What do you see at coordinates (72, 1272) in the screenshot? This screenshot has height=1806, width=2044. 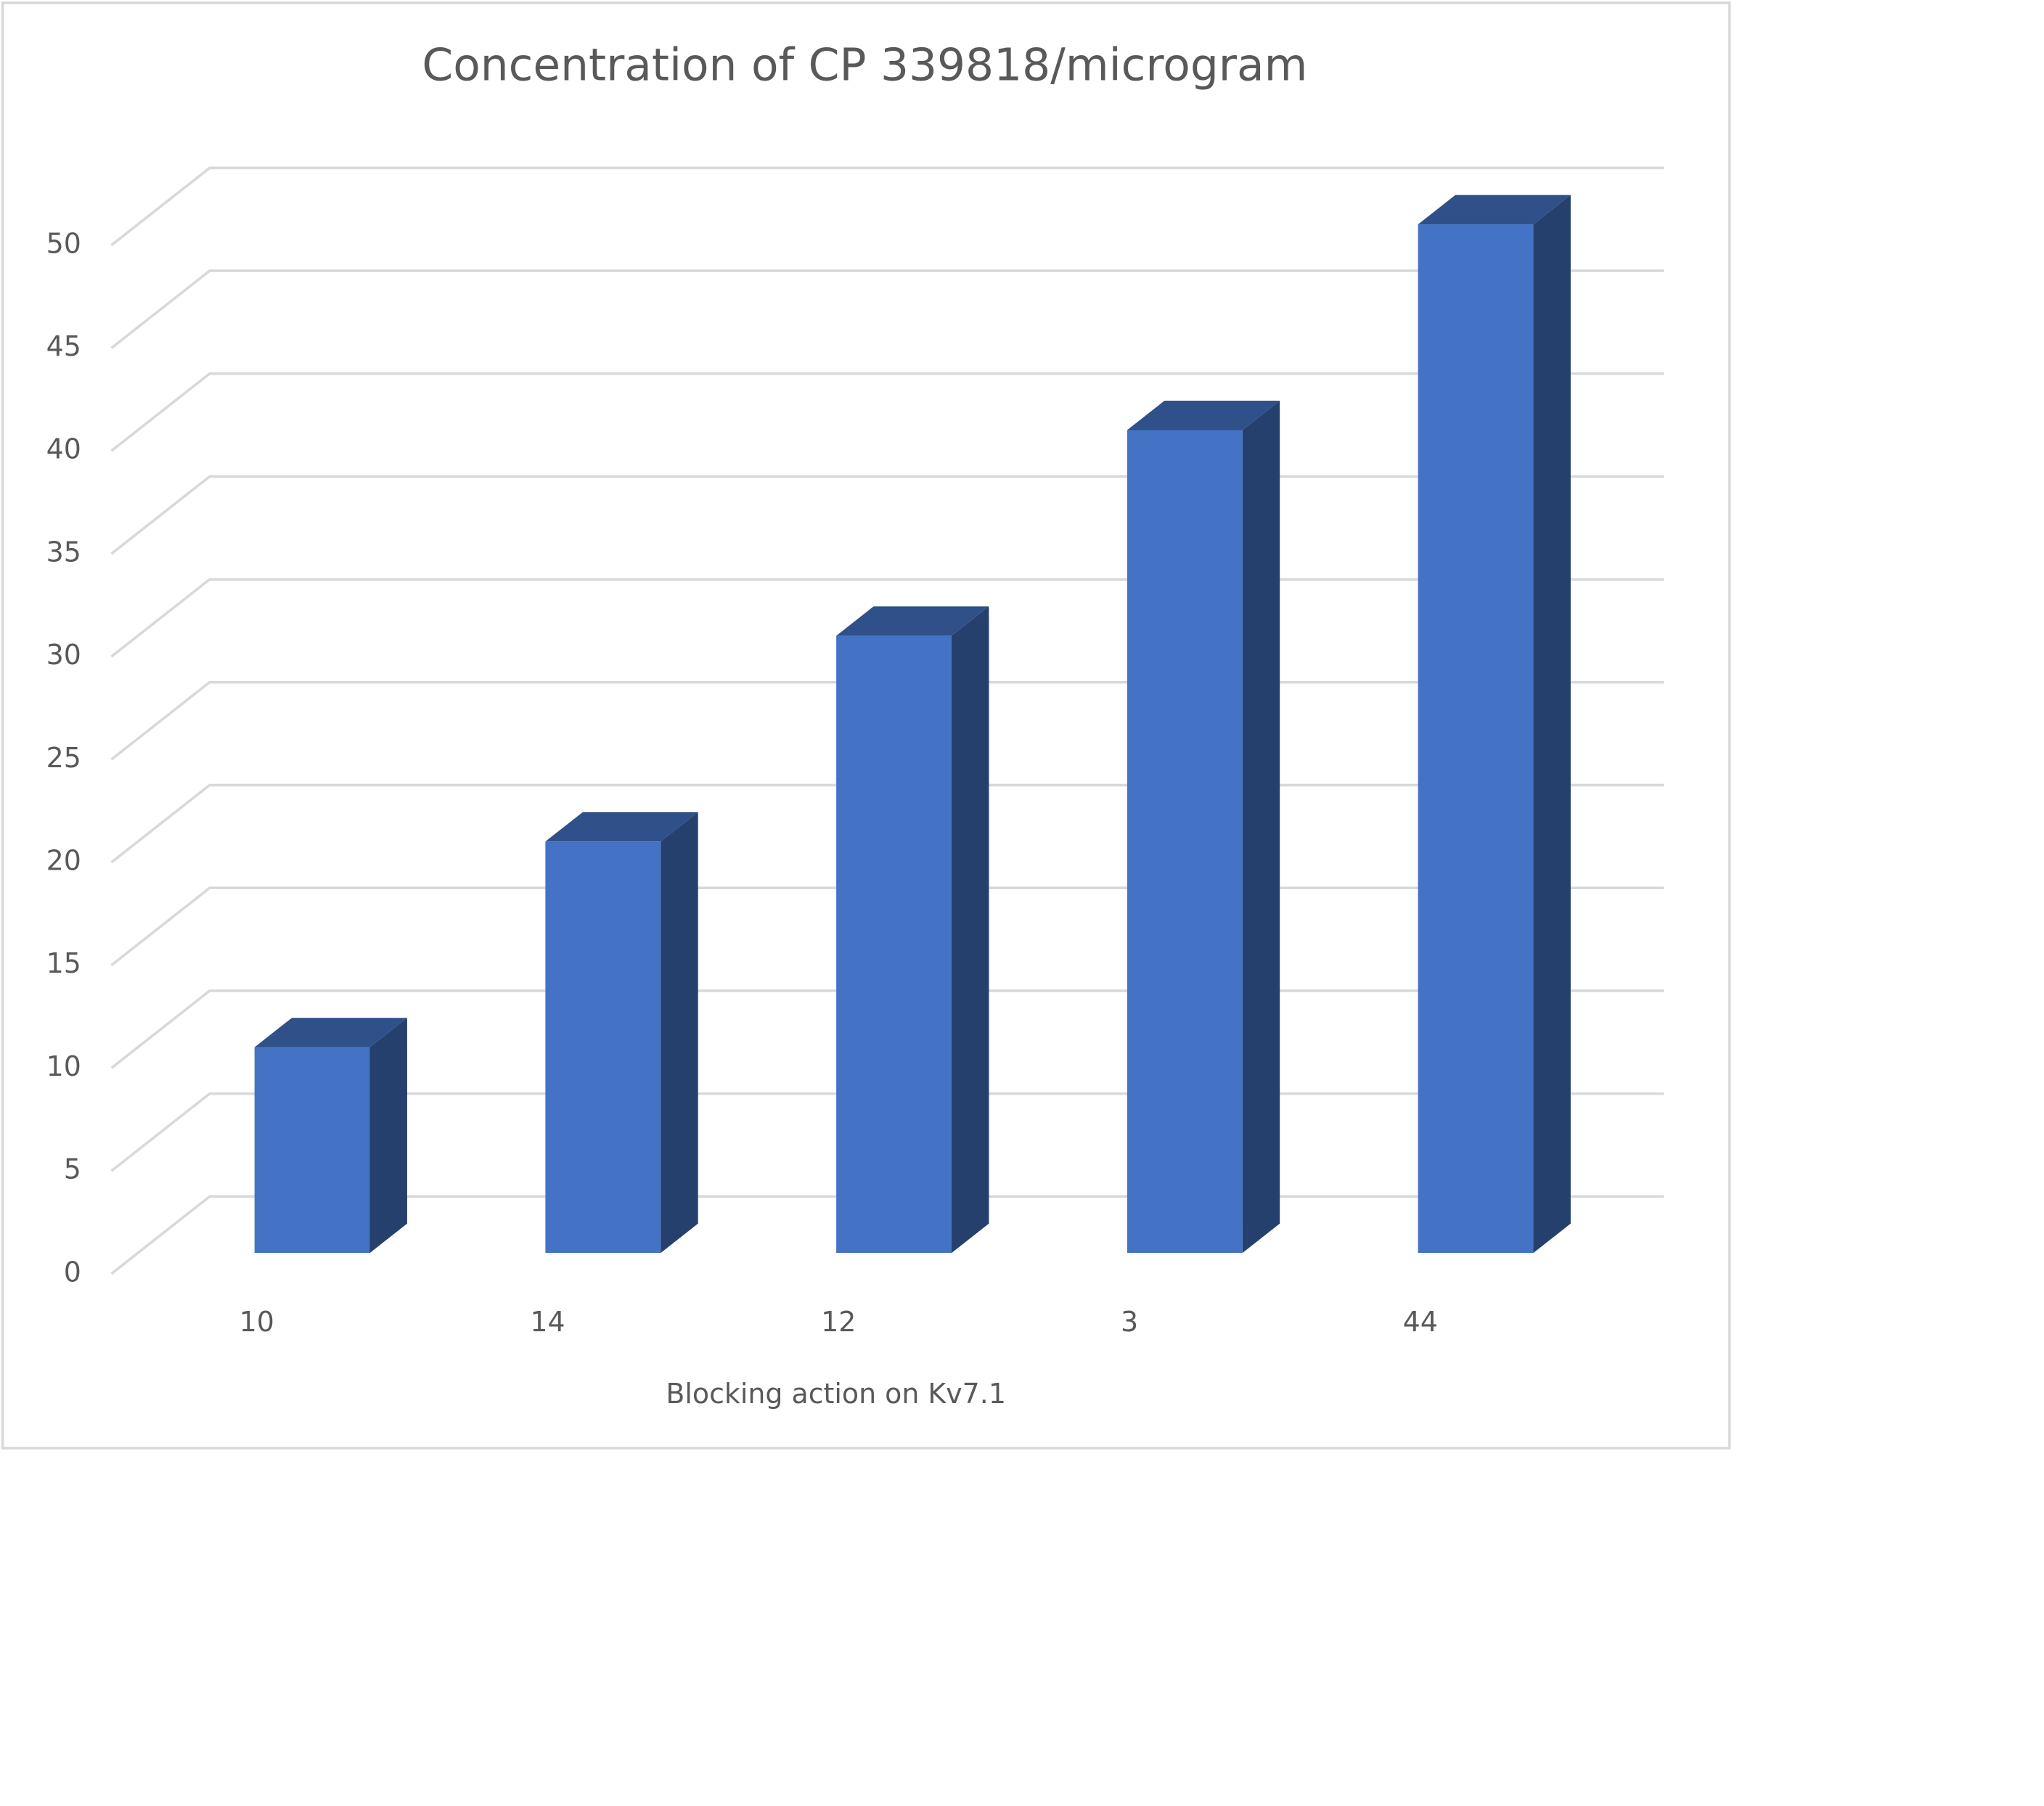 I see `y-tick-label: 0` at bounding box center [72, 1272].